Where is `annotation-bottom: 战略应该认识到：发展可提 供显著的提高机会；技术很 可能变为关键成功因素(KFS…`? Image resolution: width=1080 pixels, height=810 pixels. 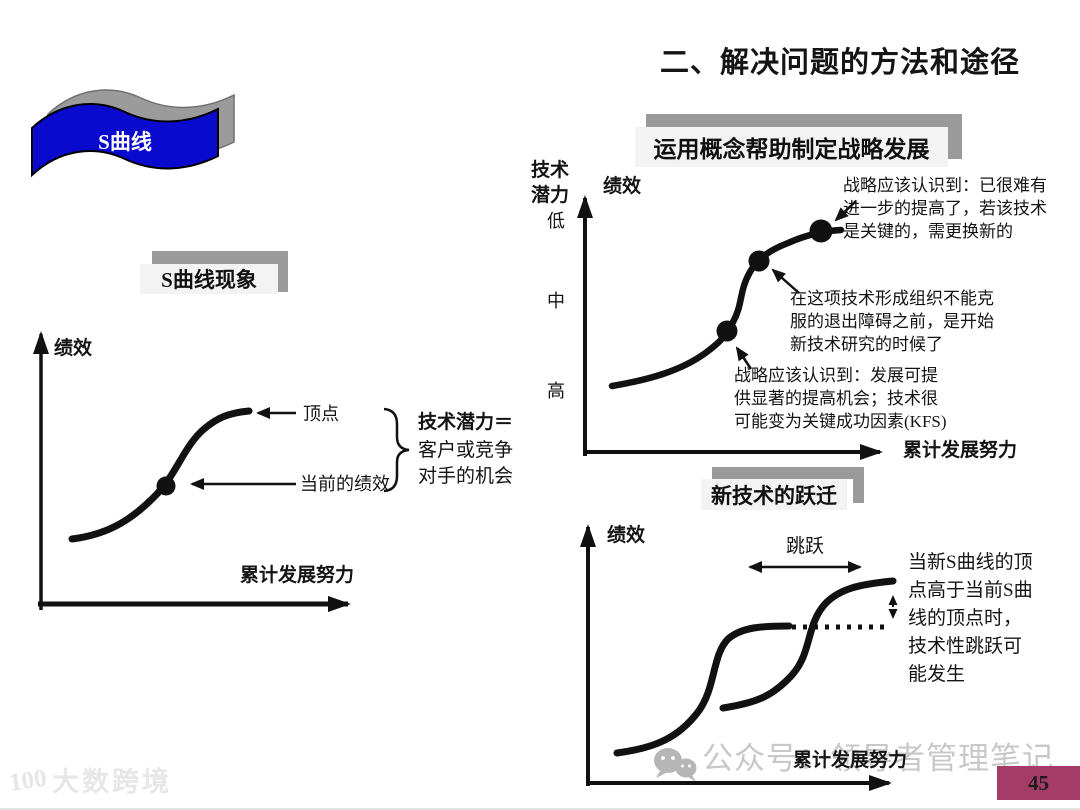
annotation-bottom: 战略应该认识到：发展可提 供显著的提高机会；技术很 可能变为关键成功因素(KFS… is located at coordinates (840, 398).